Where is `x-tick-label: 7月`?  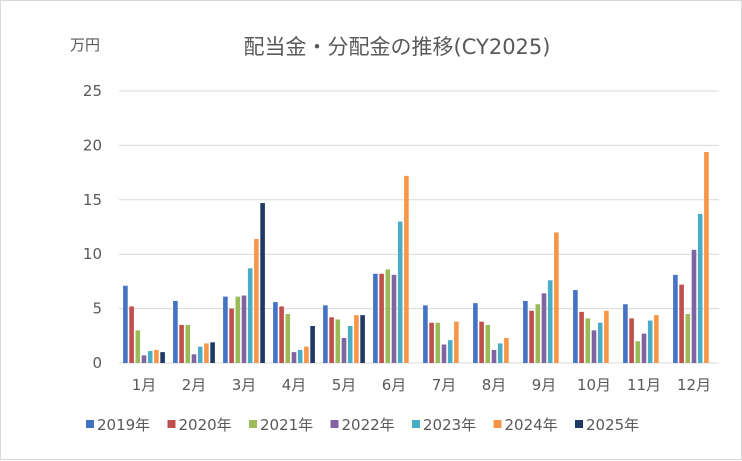
x-tick-label: 7月 is located at coordinates (444, 385).